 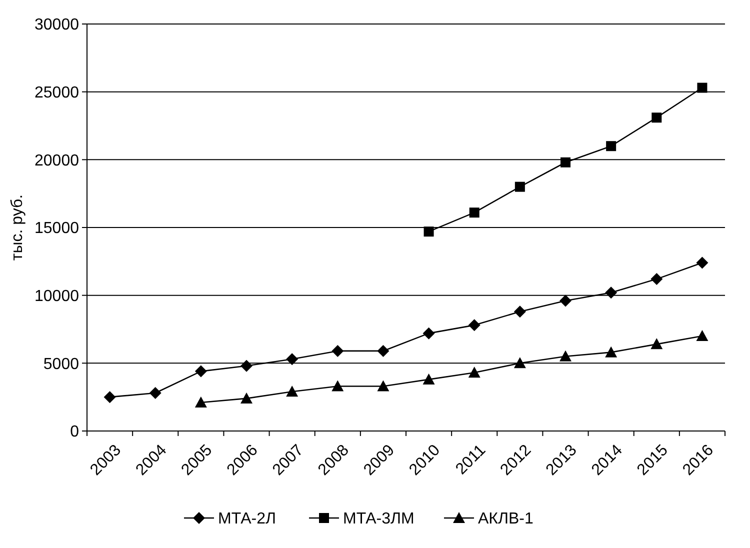 What do you see at coordinates (61, 364) in the screenshot?
I see `y-tick-label: 5000` at bounding box center [61, 364].